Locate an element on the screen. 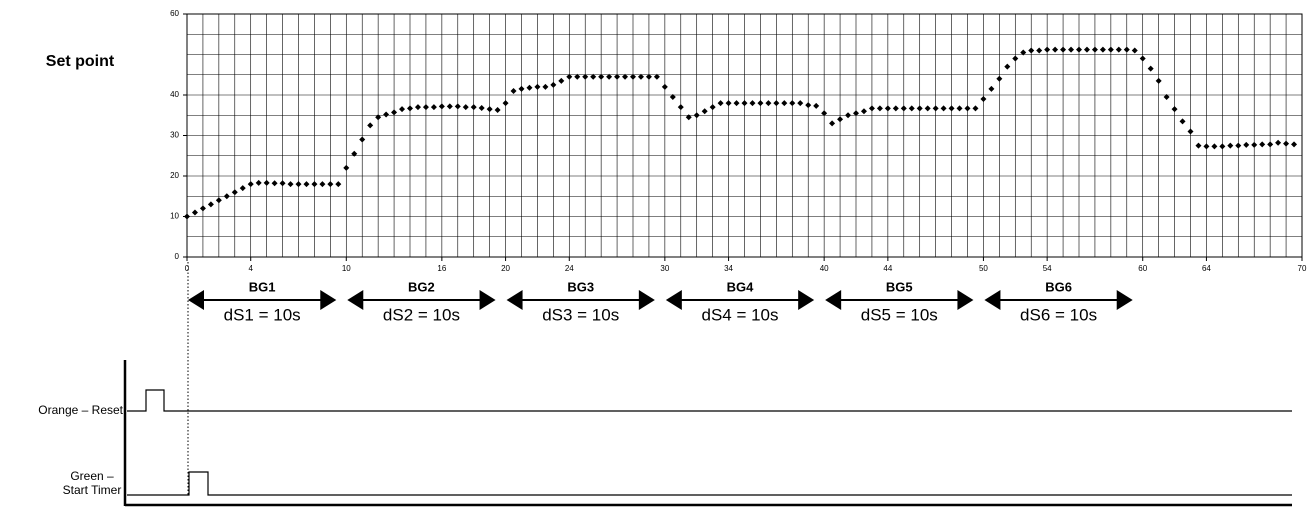  segment-label: dS2 = 10s is located at coordinates (421, 314).